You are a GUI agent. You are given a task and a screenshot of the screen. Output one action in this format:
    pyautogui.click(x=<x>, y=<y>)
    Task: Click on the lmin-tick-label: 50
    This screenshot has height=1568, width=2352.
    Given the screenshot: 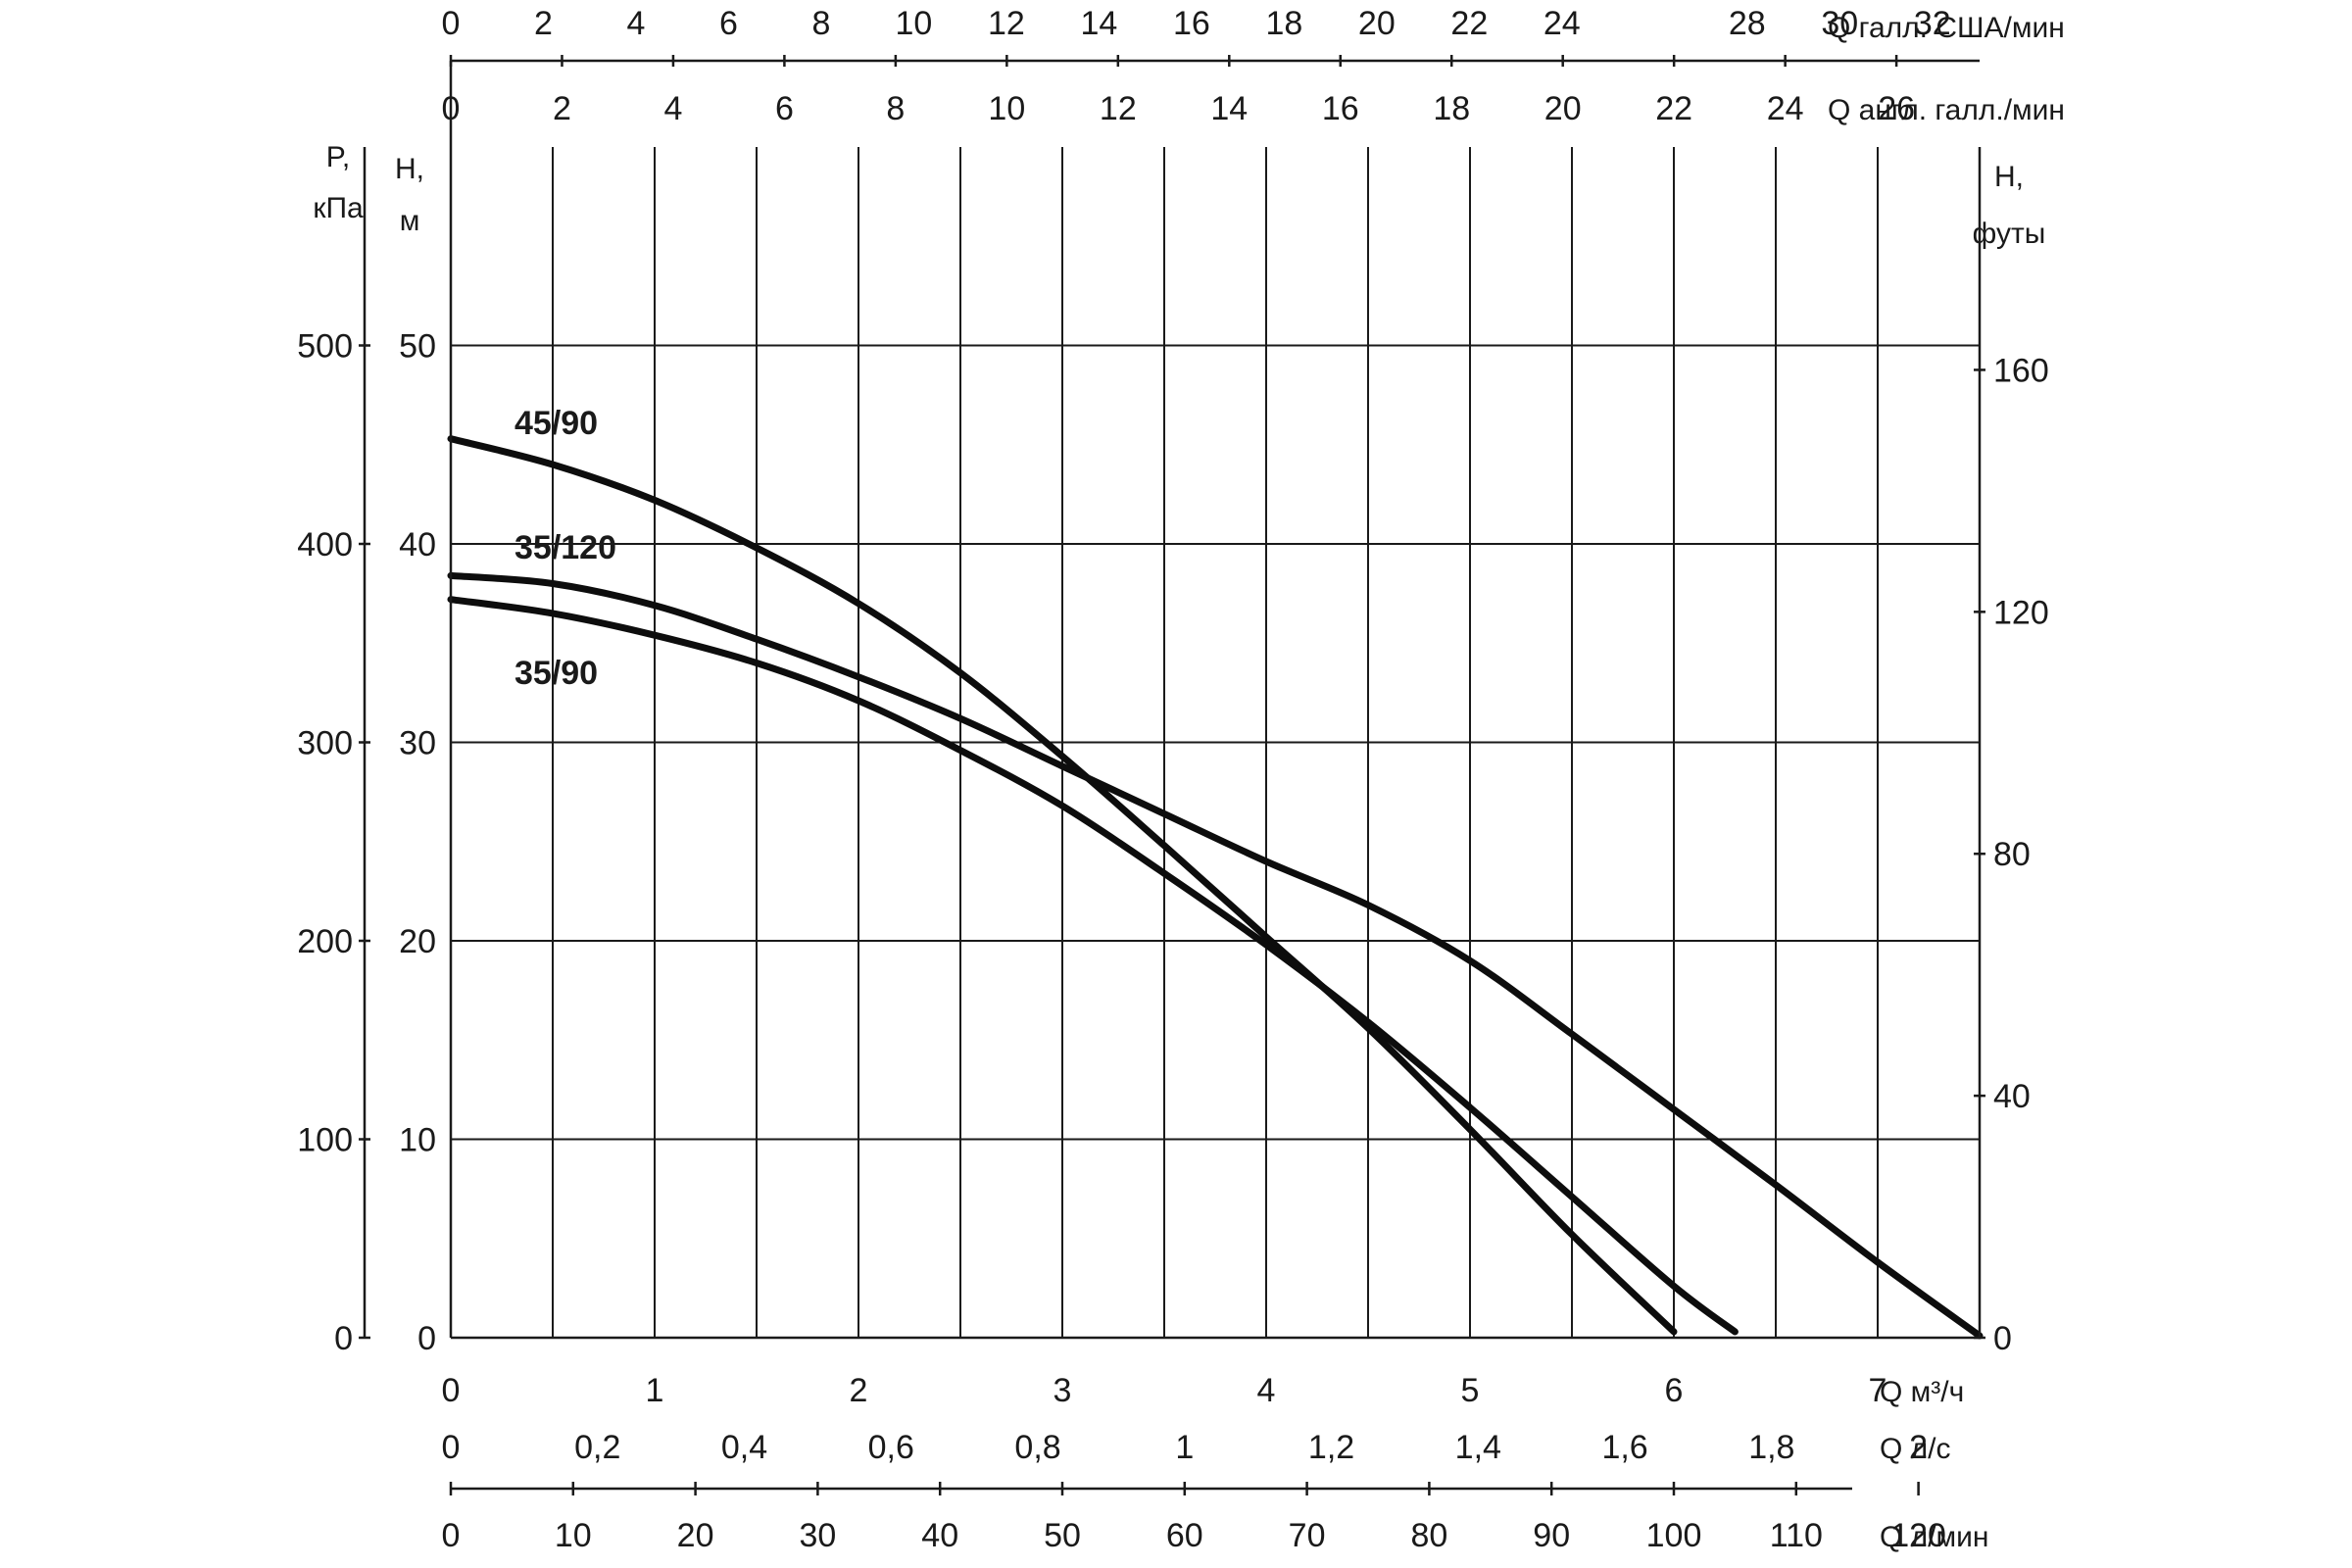 What is the action you would take?
    pyautogui.click(x=1062, y=1535)
    